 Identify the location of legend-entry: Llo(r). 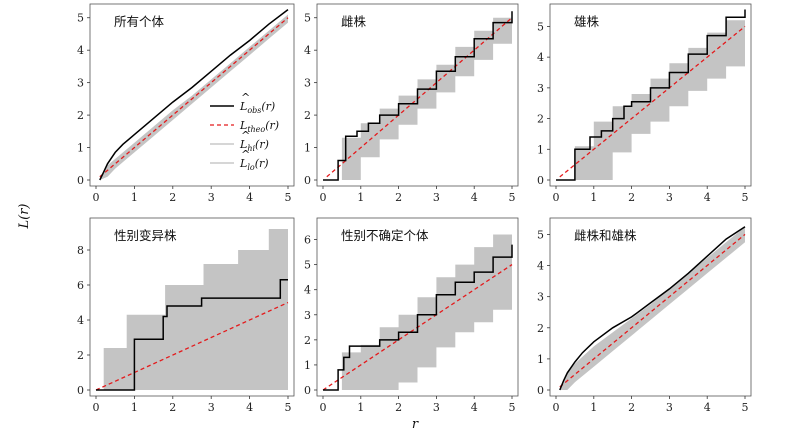
(254, 164).